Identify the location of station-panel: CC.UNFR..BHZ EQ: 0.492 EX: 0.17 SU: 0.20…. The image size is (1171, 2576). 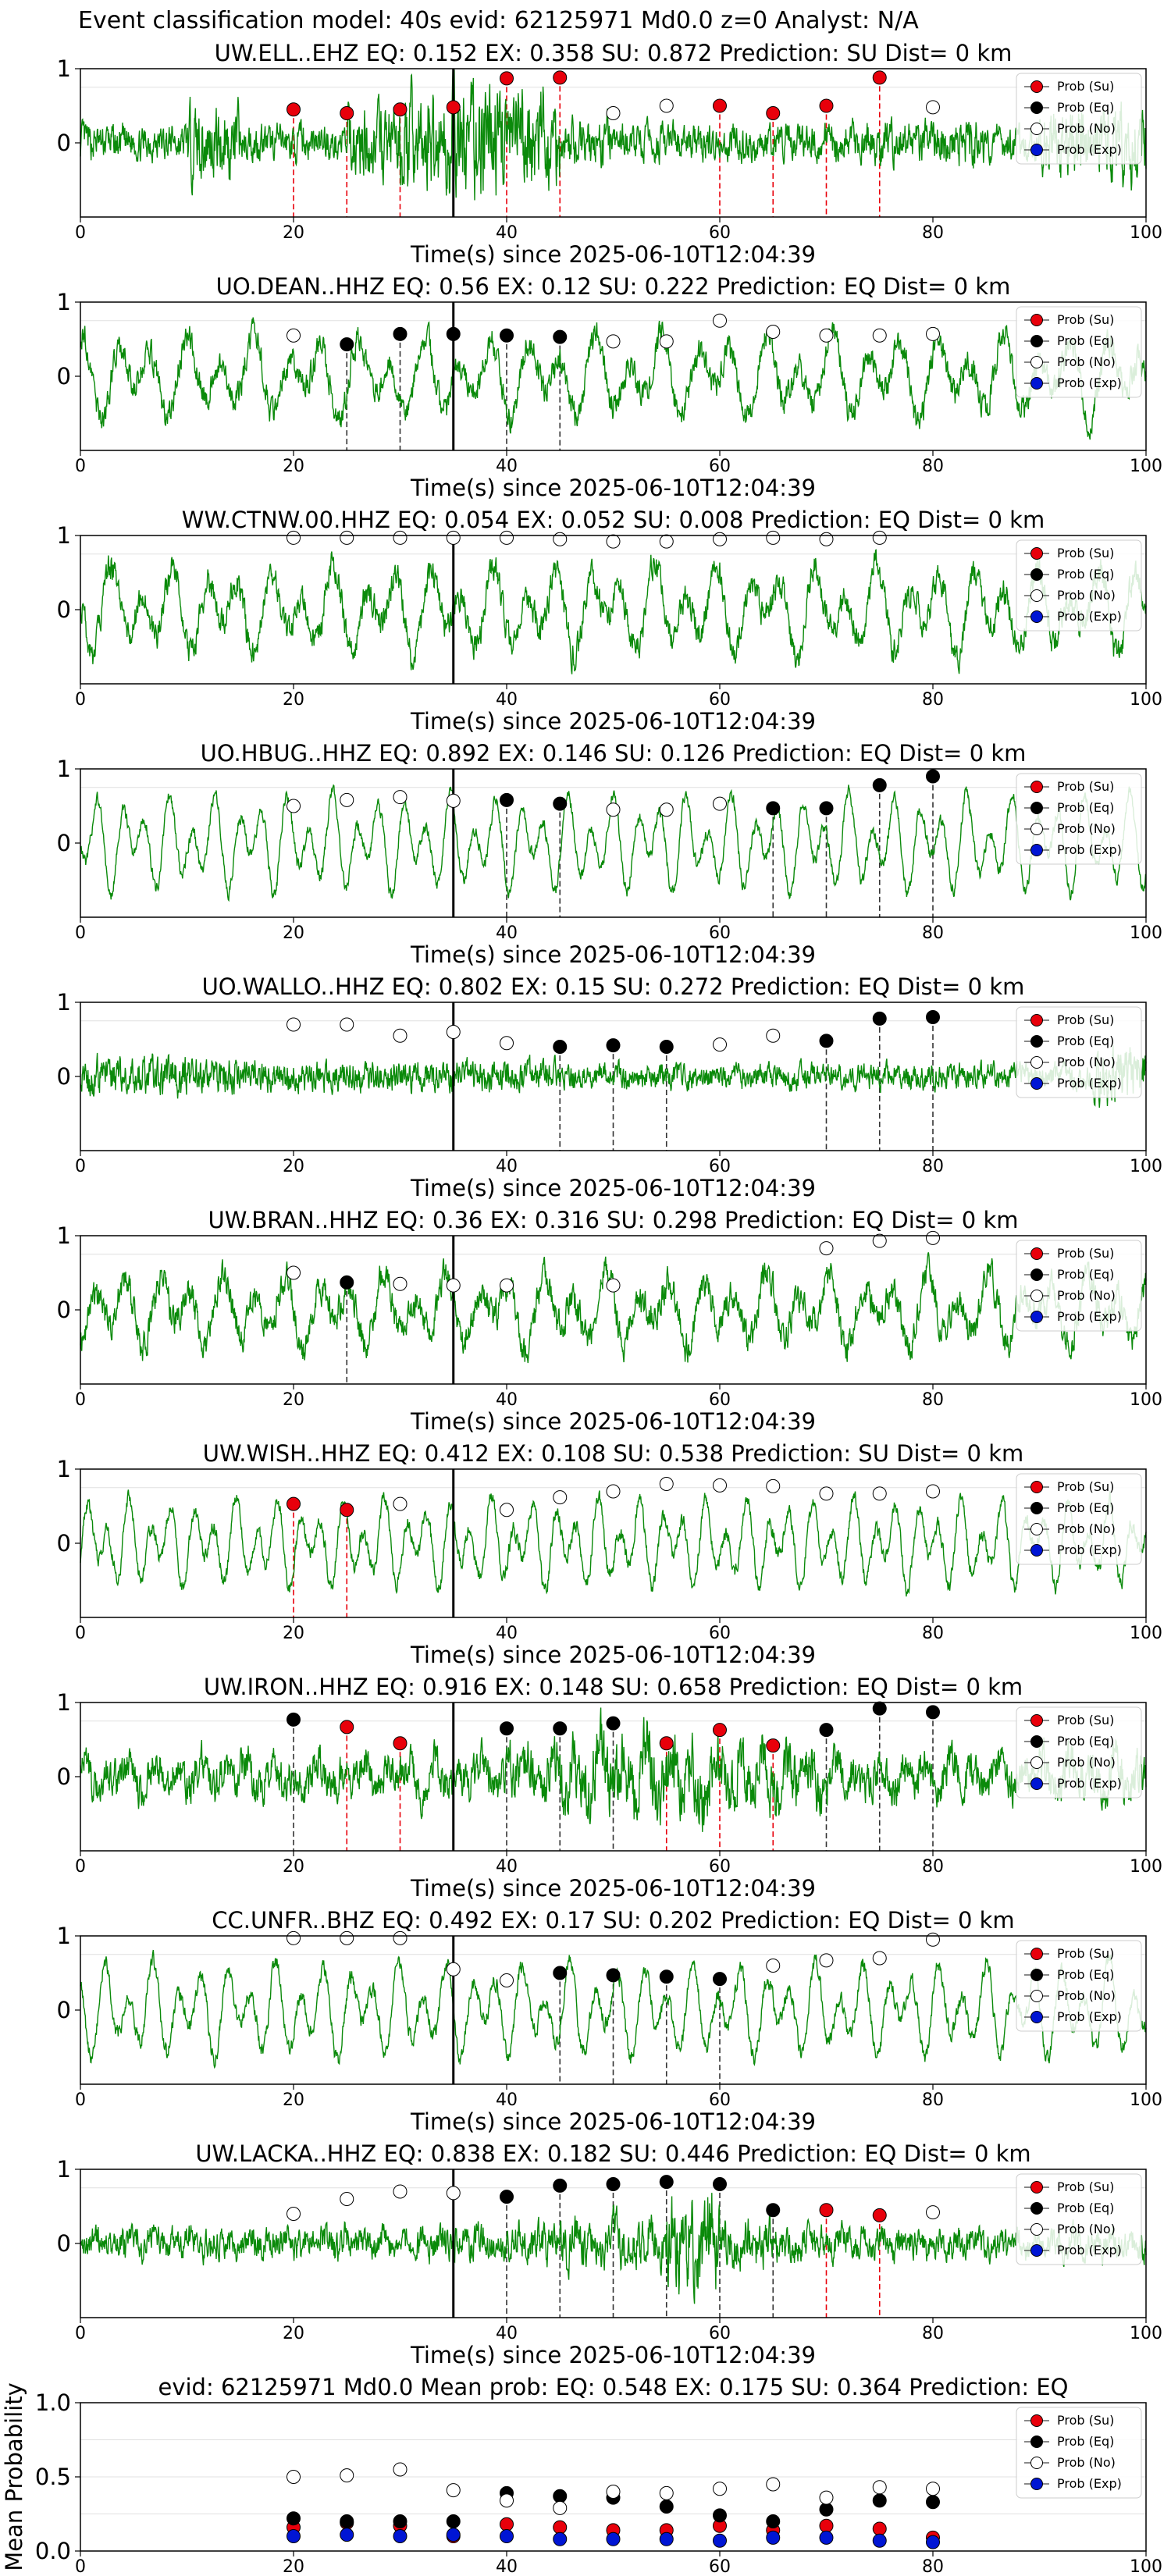
(609, 2021).